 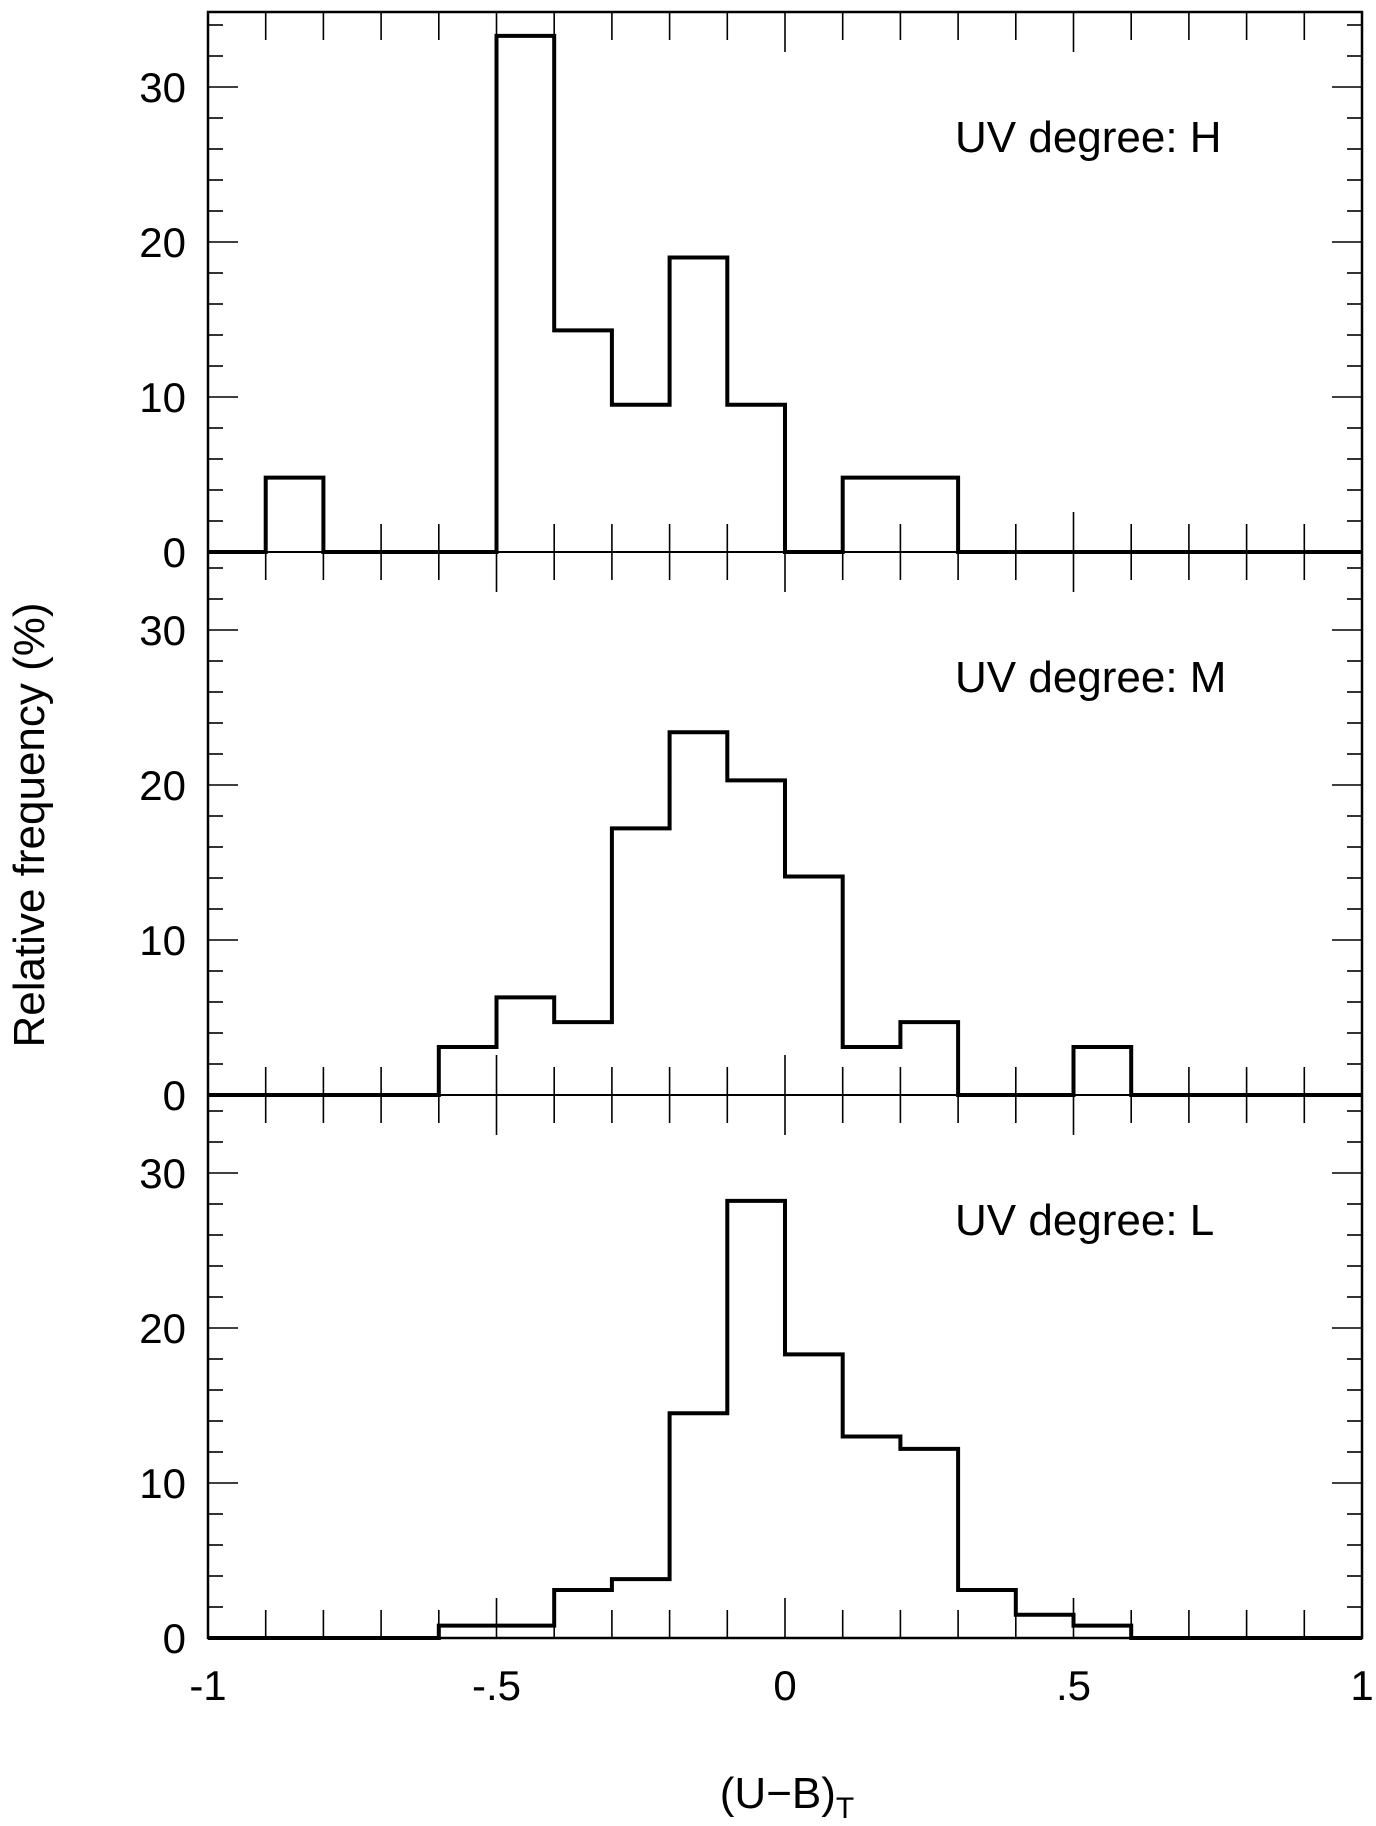 What do you see at coordinates (29, 824) in the screenshot?
I see `y-axis-title: Relative frequency (%)` at bounding box center [29, 824].